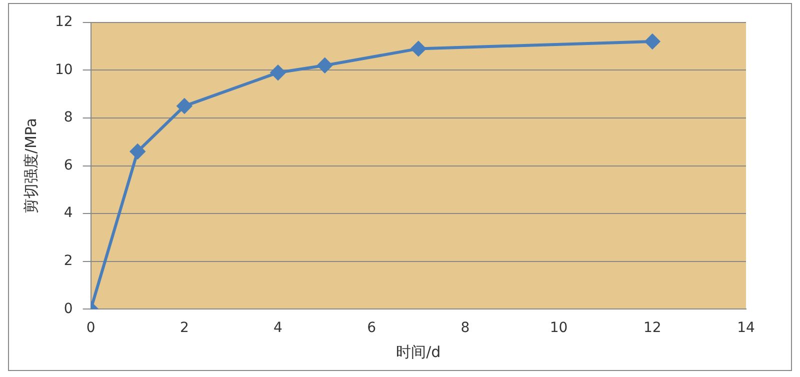 The image size is (800, 377). I want to click on x-tick-label: 0, so click(91, 328).